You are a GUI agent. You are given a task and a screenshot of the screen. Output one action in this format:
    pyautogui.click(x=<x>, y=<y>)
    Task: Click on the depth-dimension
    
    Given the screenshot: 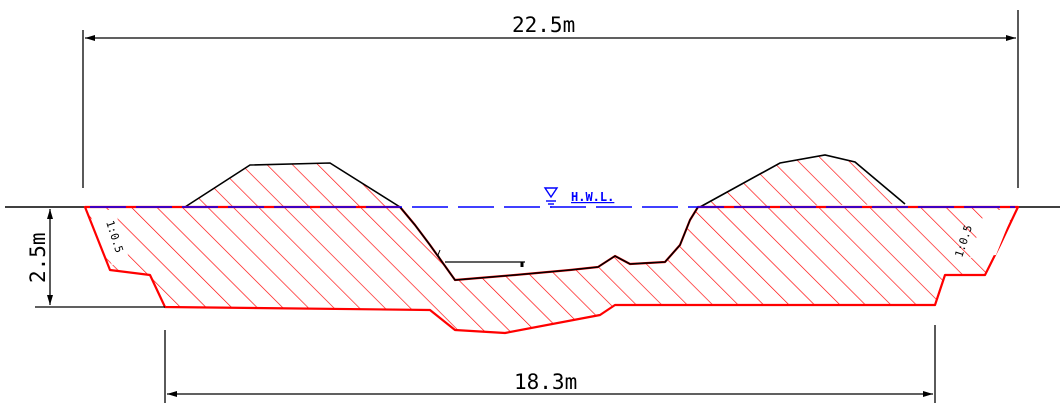 What is the action you would take?
    pyautogui.click(x=100, y=258)
    